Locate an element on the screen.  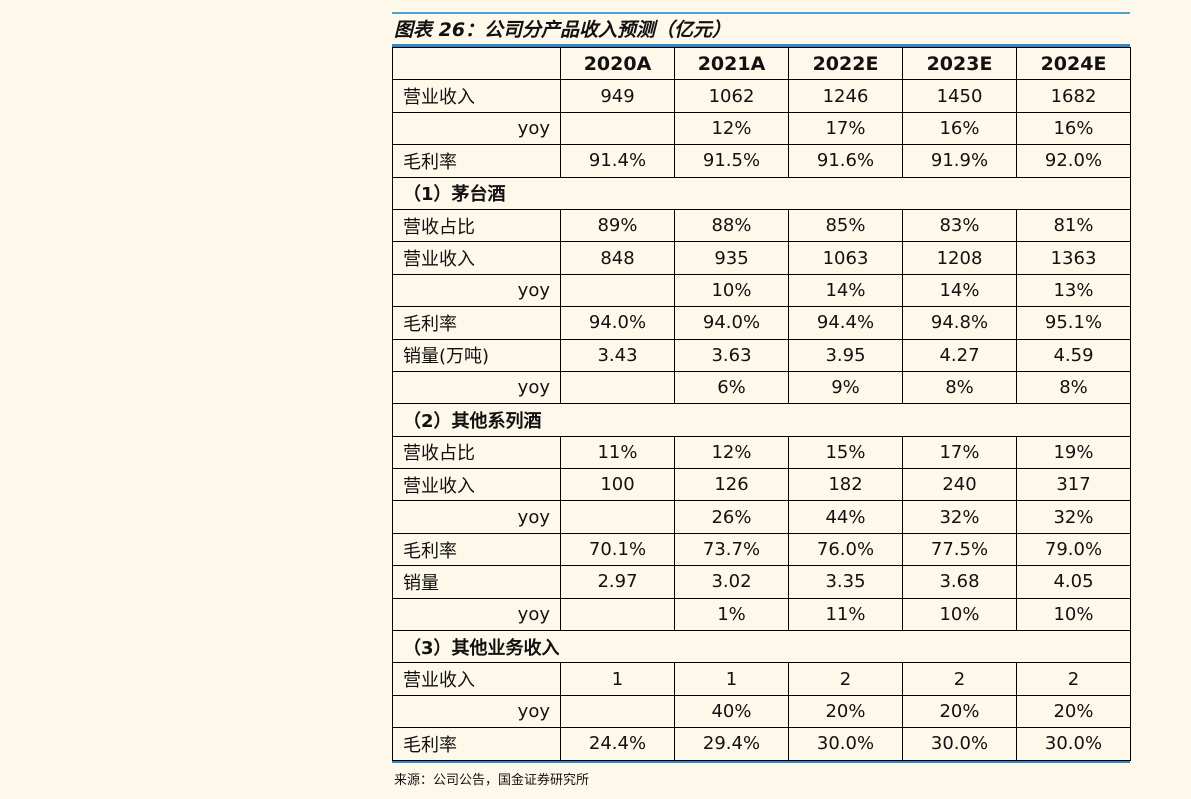
yoy-row: yoy 10% 14% 14% 13% is located at coordinates (761, 290).